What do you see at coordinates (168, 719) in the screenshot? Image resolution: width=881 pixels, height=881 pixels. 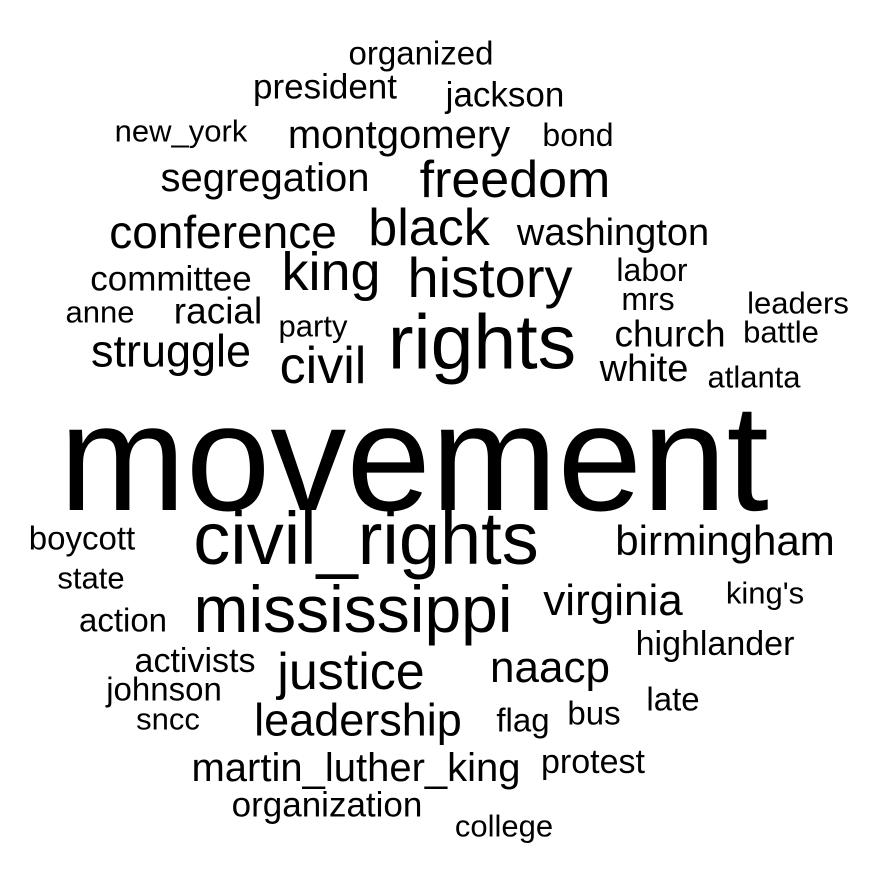 I see `word-sncc: sncc` at bounding box center [168, 719].